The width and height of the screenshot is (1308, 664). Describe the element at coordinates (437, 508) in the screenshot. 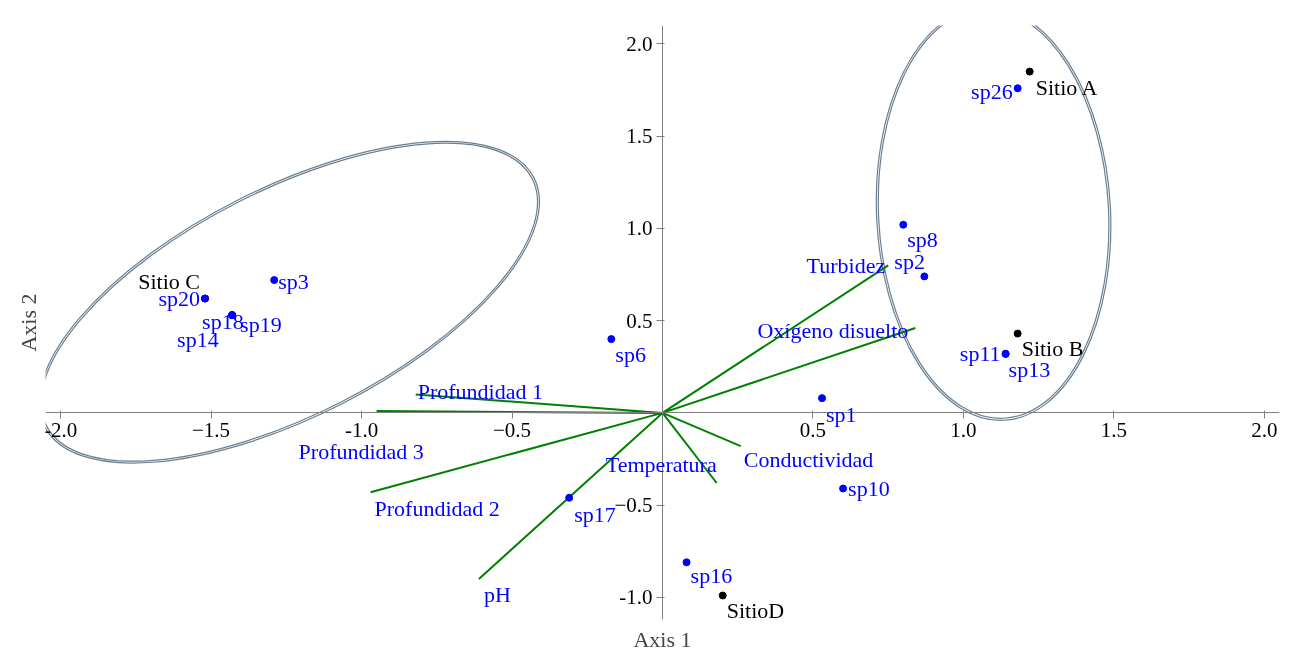

I see `annotation: Profundidad 2` at that location.